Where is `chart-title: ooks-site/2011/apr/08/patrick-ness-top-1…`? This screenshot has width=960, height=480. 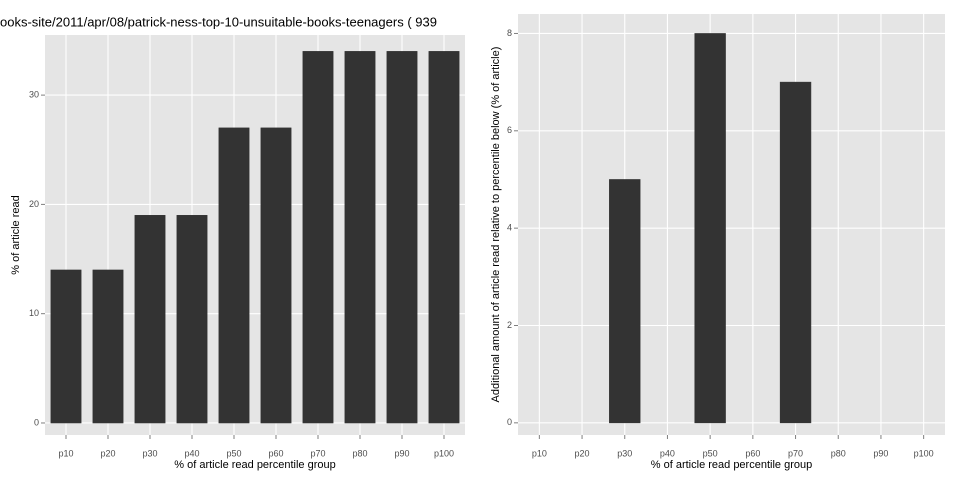 chart-title: ooks-site/2011/apr/08/patrick-ness-top-1… is located at coordinates (218, 21).